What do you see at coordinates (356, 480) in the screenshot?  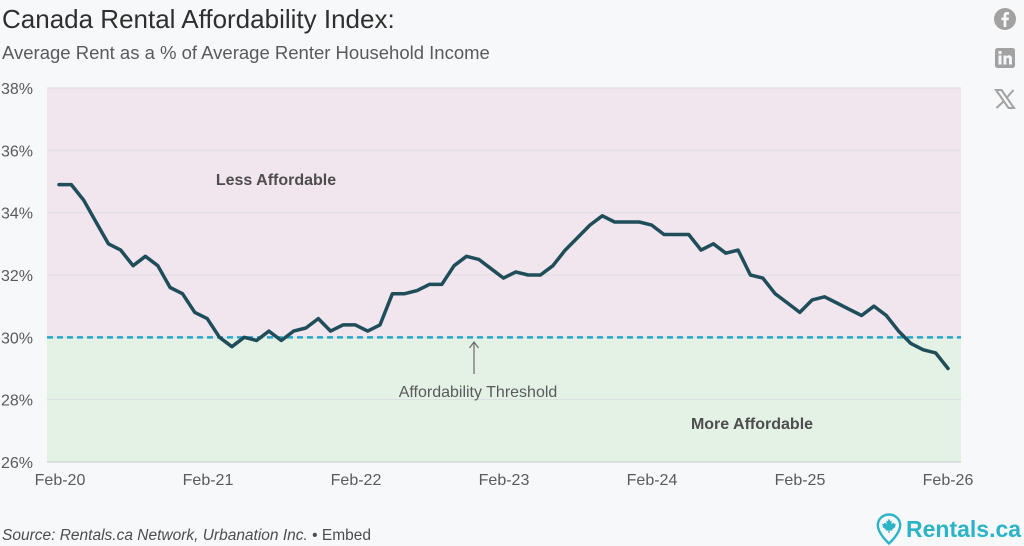 I see `x-tick-label: Feb-22` at bounding box center [356, 480].